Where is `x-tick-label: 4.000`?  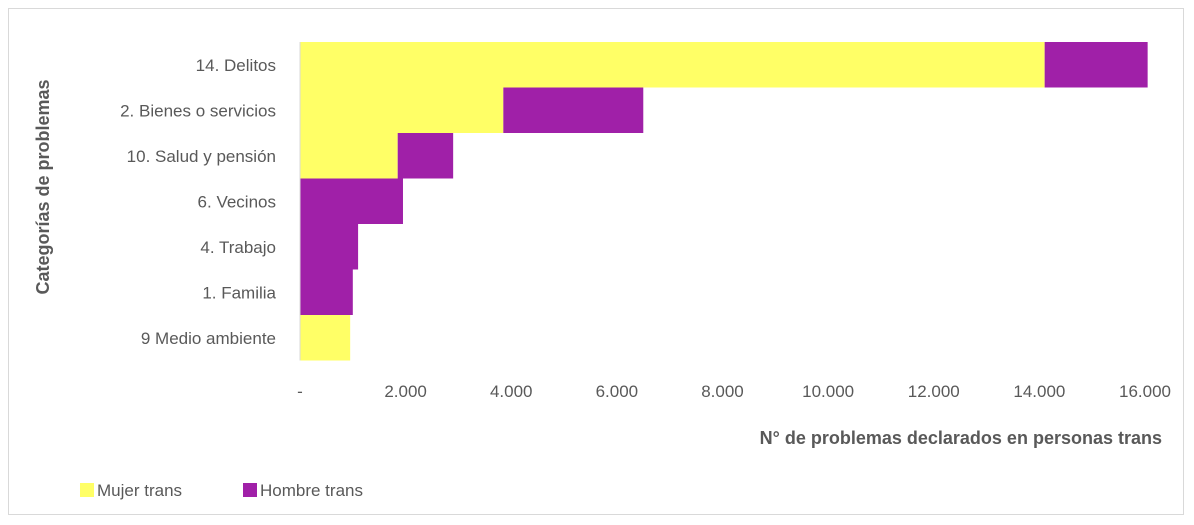
x-tick-label: 4.000 is located at coordinates (511, 391).